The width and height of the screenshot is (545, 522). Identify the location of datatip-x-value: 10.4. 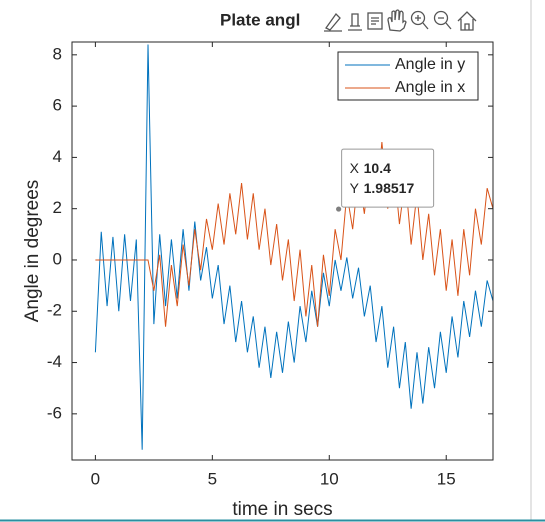
(377, 168).